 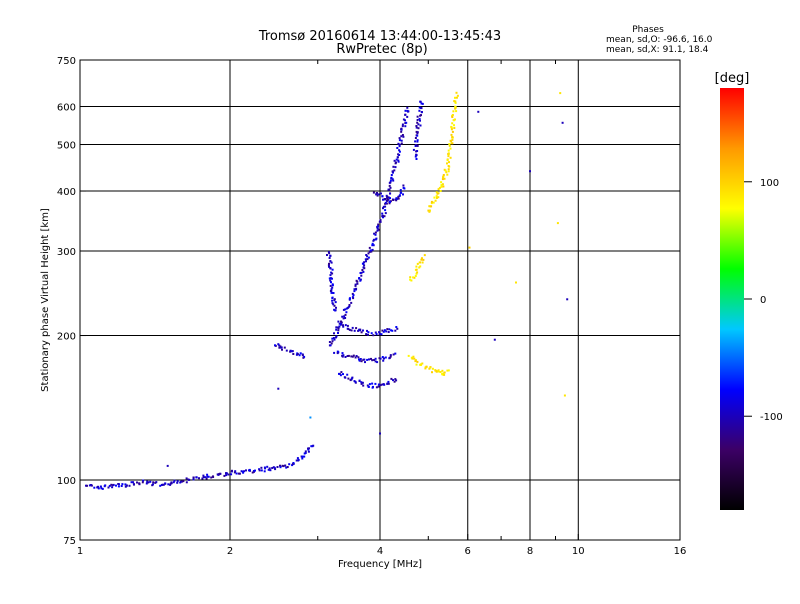 I want to click on y-tick-label: 750, so click(x=66, y=61).